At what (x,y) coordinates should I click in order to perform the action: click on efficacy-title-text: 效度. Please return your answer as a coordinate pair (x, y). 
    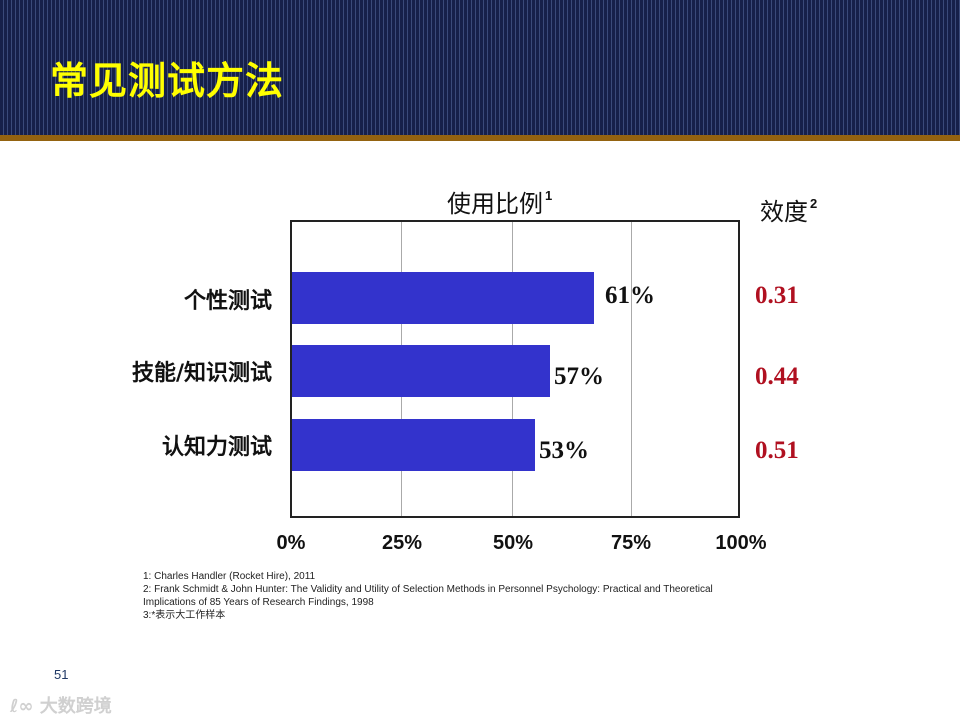
    Looking at the image, I should click on (784, 212).